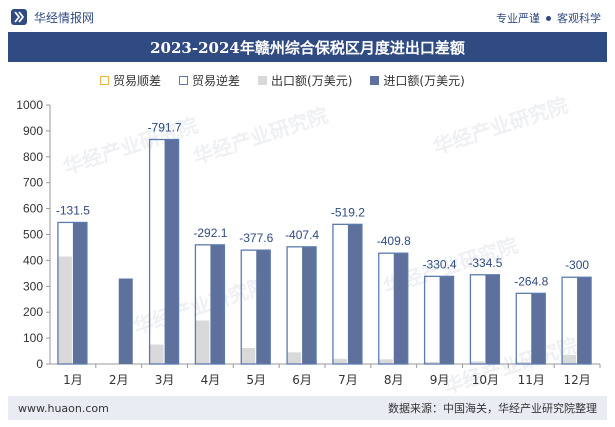  What do you see at coordinates (19, 17) in the screenshot?
I see `huaon-logo-icon` at bounding box center [19, 17].